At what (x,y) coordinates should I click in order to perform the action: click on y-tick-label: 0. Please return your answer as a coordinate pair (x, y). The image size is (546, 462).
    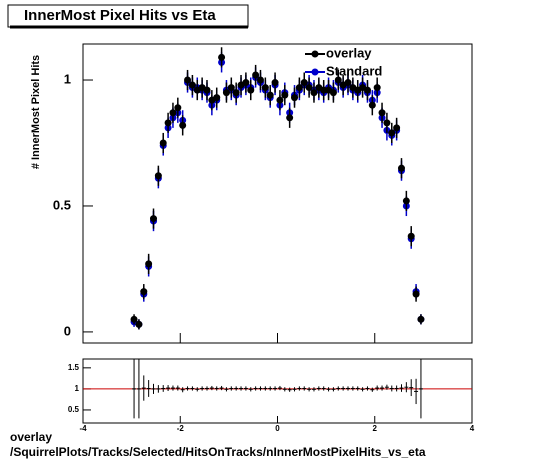
    Looking at the image, I should click on (67, 330).